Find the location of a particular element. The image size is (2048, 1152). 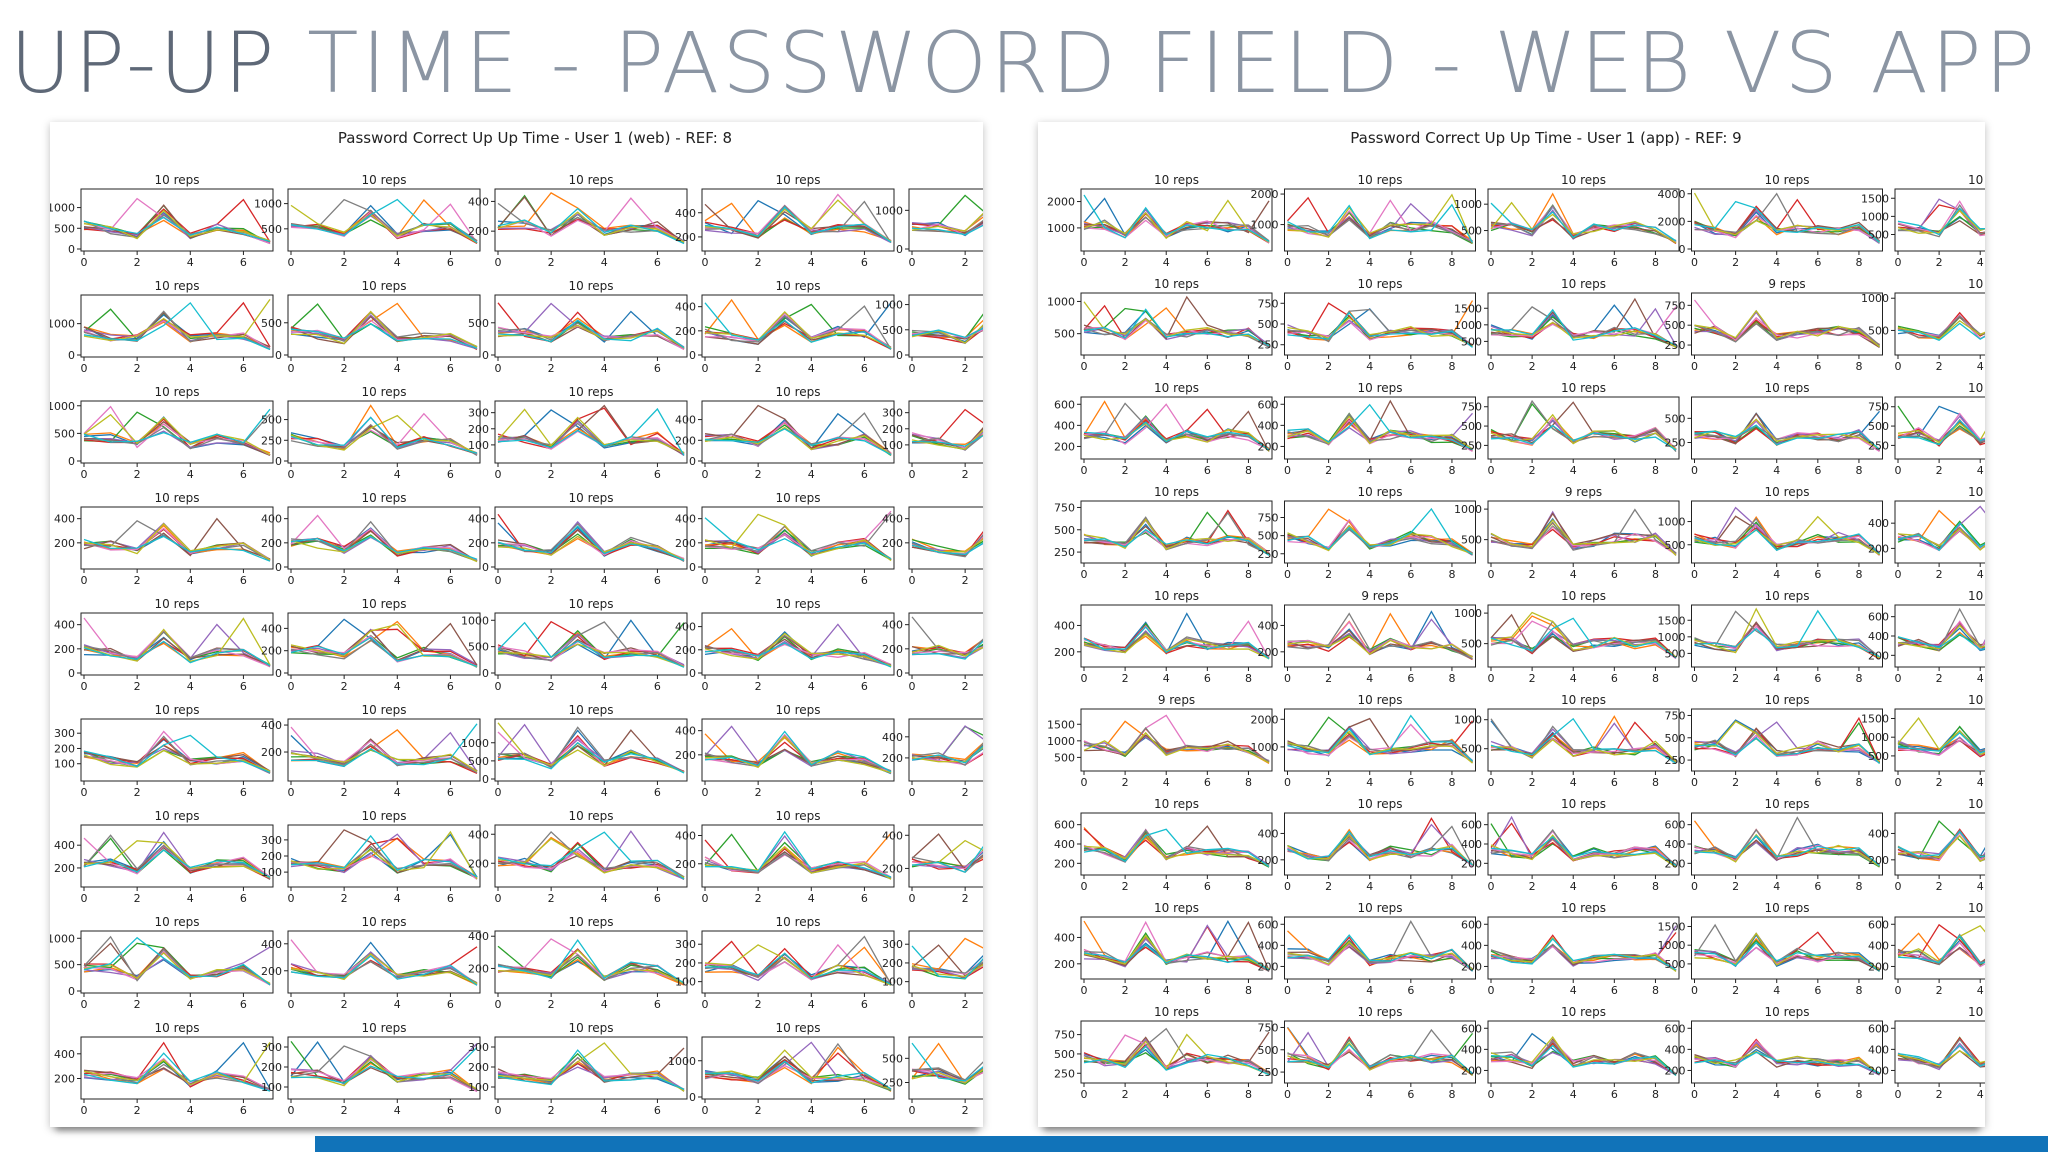

y-tick-label: 300 is located at coordinates (271, 1047).